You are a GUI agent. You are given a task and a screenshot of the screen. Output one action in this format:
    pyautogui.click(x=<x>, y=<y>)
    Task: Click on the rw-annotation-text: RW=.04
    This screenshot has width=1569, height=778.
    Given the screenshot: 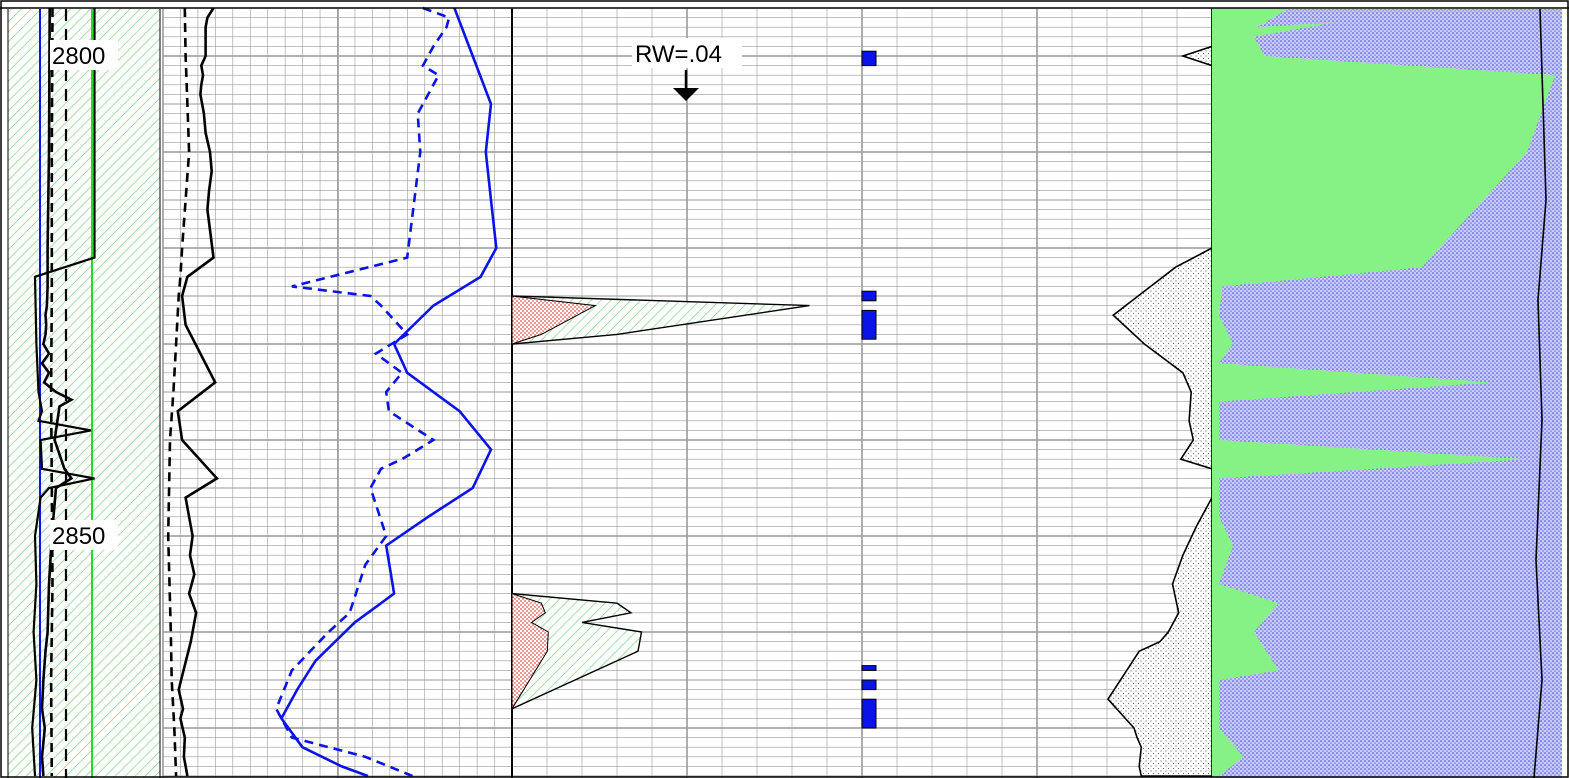 What is the action you would take?
    pyautogui.click(x=678, y=54)
    